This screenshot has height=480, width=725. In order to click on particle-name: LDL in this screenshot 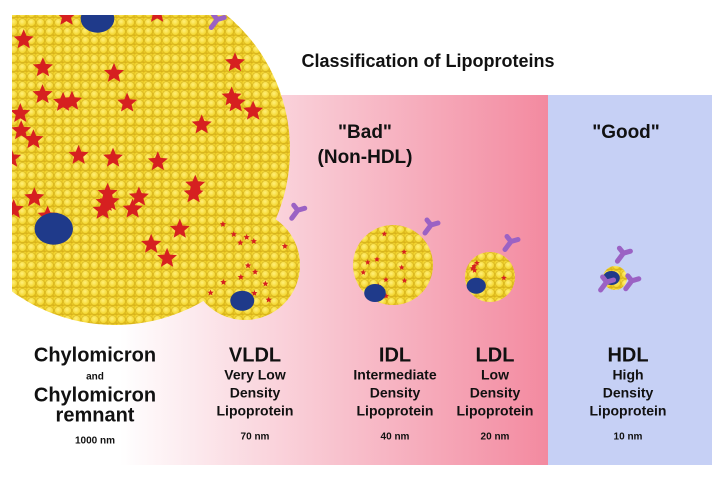, I will do `click(495, 355)`.